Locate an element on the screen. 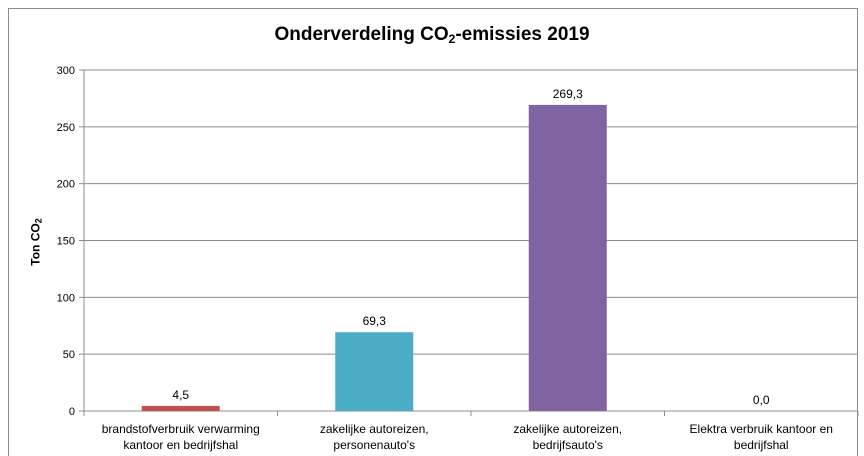 Image resolution: width=864 pixels, height=456 pixels. data-label: 269,3 is located at coordinates (568, 94).